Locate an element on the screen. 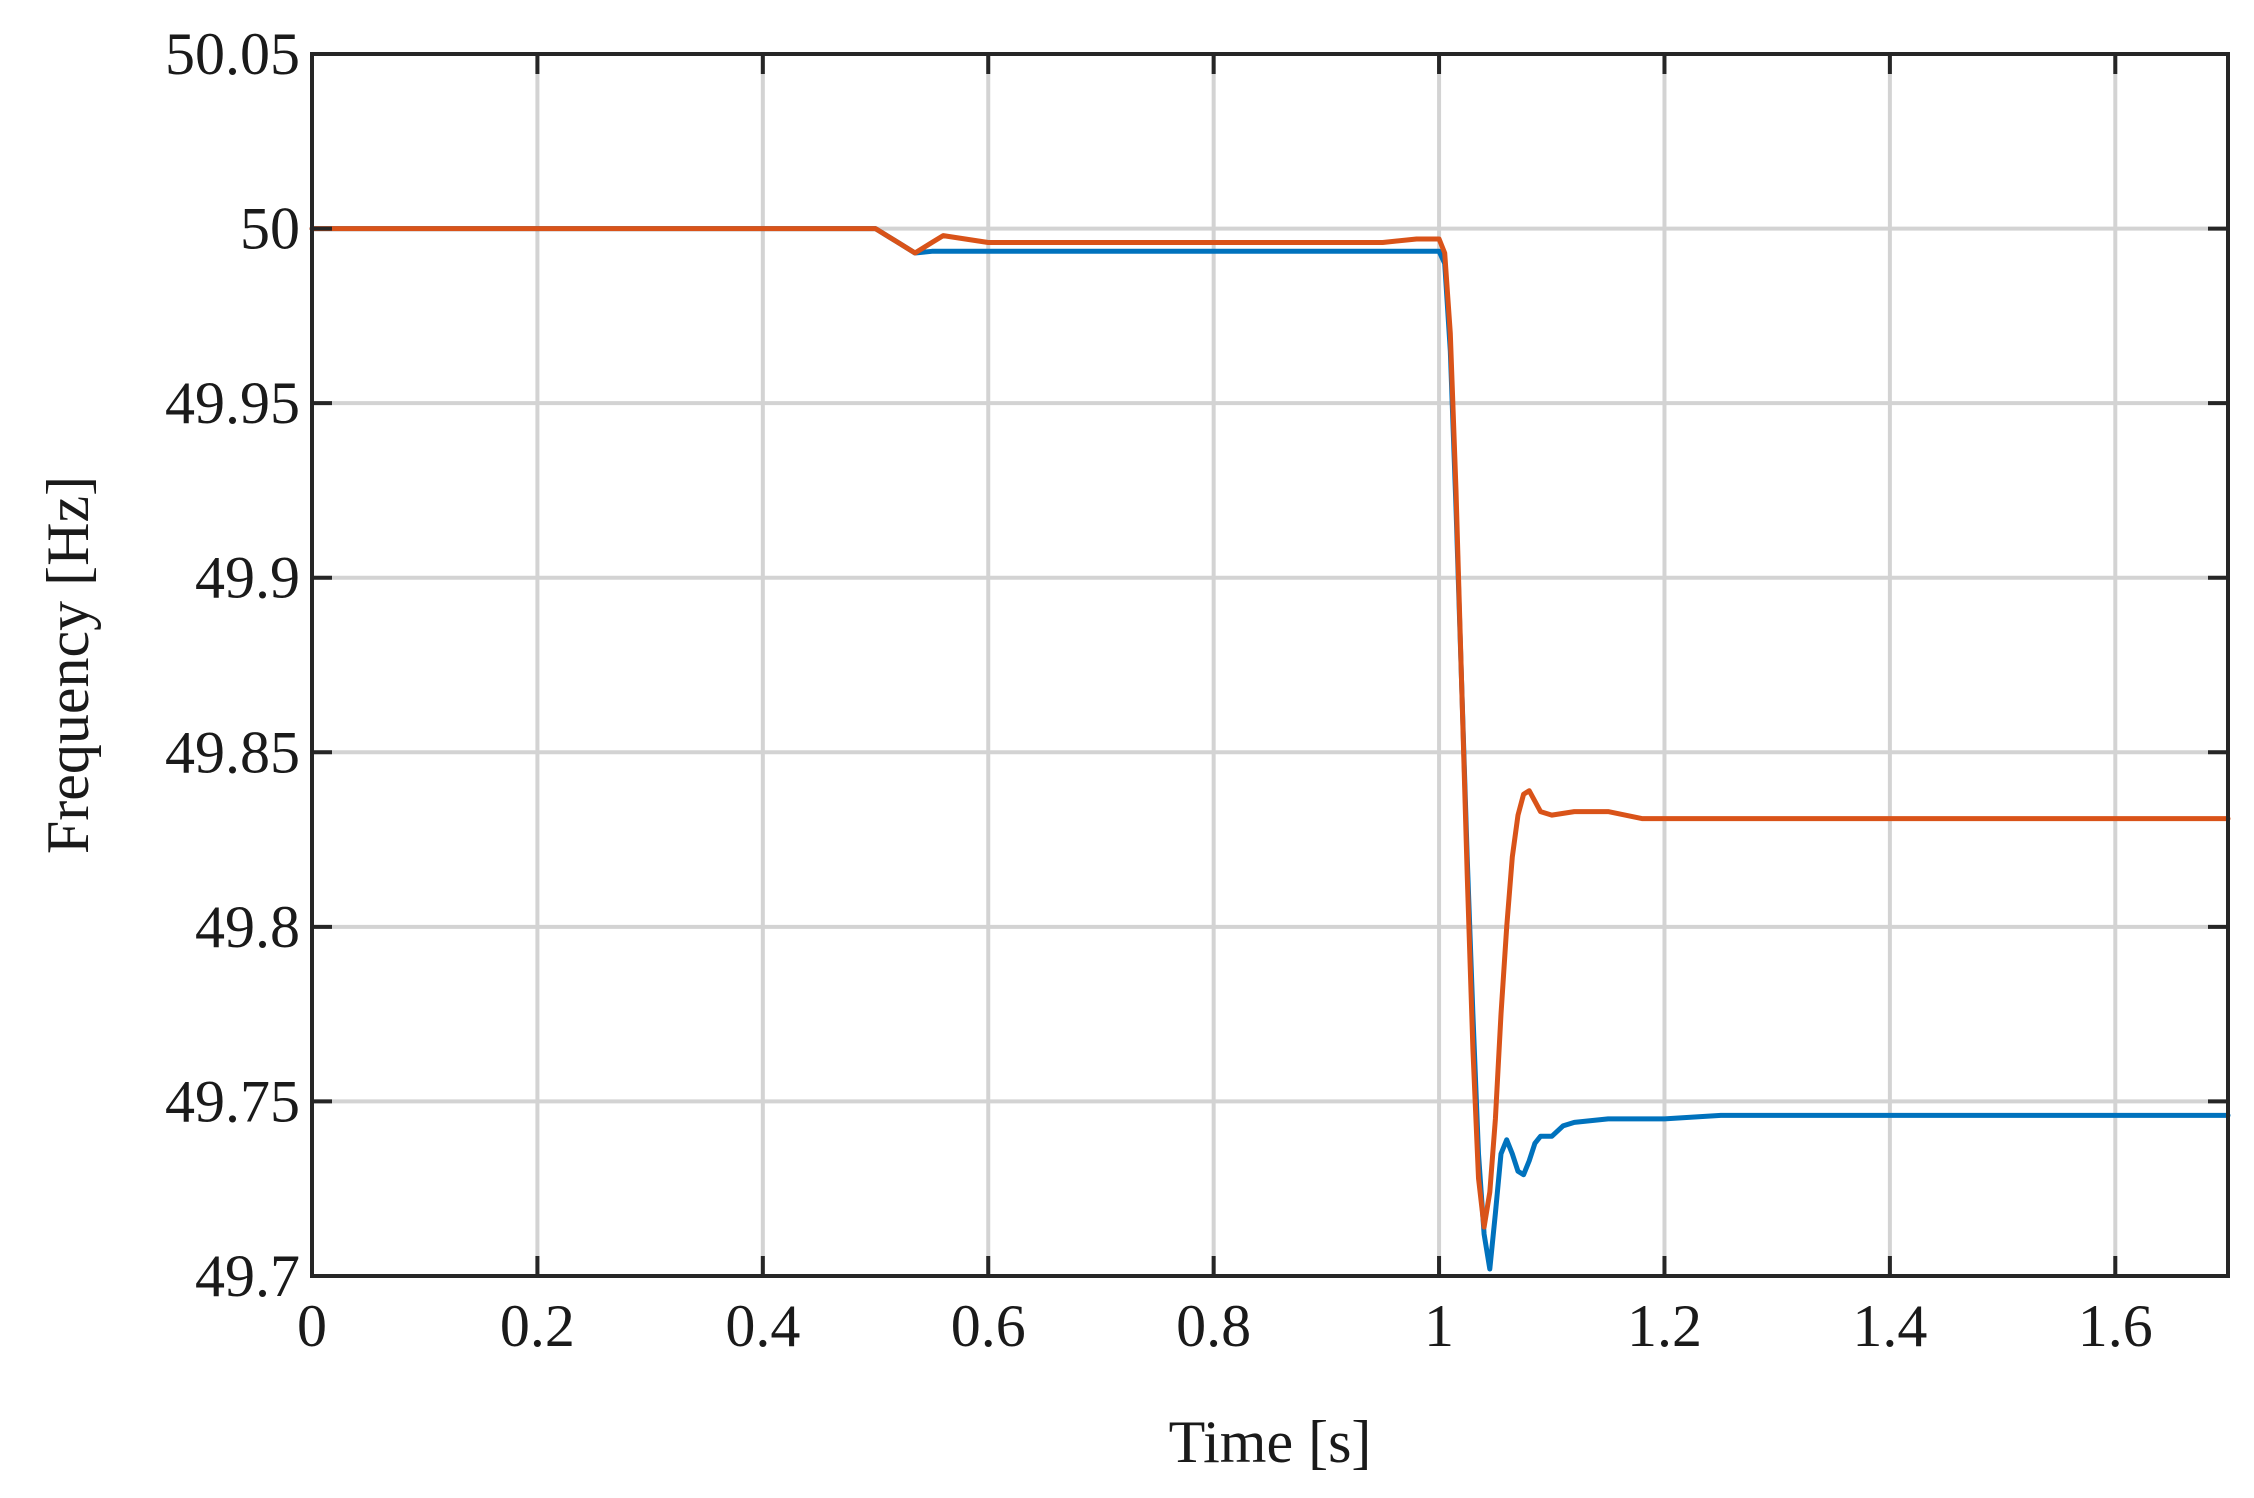 This screenshot has height=1498, width=2254. y-tick-label: 49.8 is located at coordinates (247, 927).